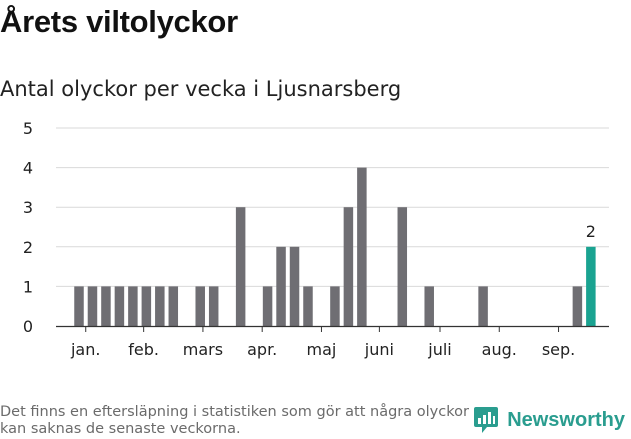 The width and height of the screenshot is (631, 439). What do you see at coordinates (558, 349) in the screenshot?
I see `x-tick-label: sep.` at bounding box center [558, 349].